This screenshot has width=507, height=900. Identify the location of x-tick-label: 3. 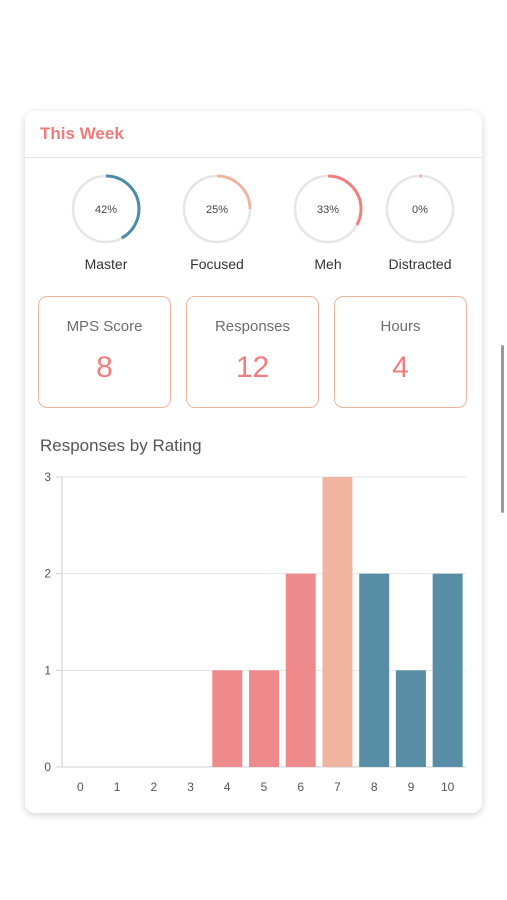
(190, 787).